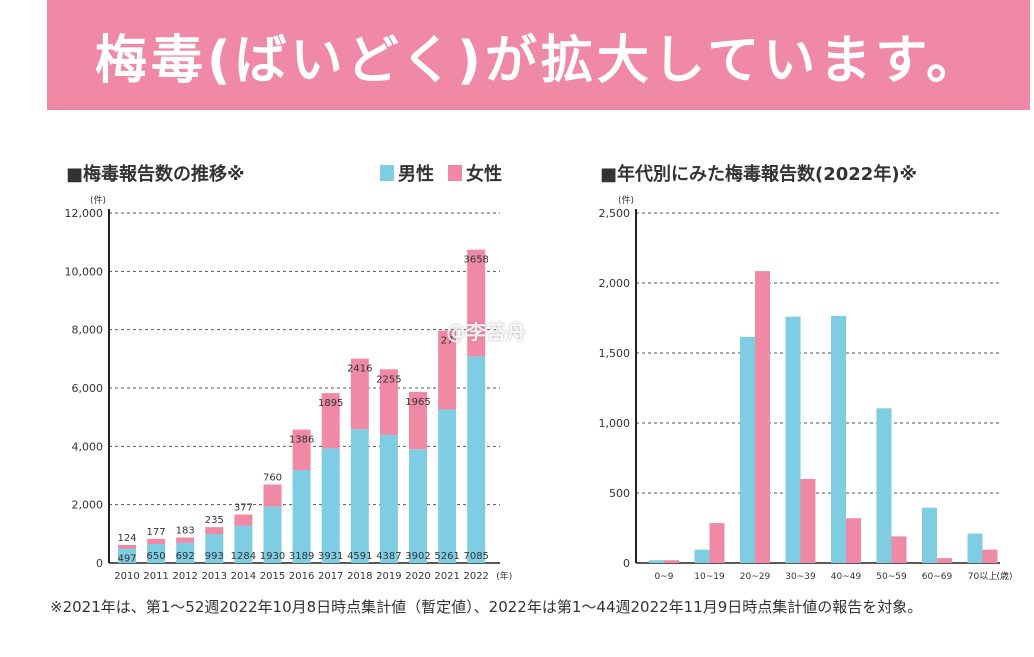  What do you see at coordinates (301, 440) in the screenshot?
I see `chart1-label-female: 1386` at bounding box center [301, 440].